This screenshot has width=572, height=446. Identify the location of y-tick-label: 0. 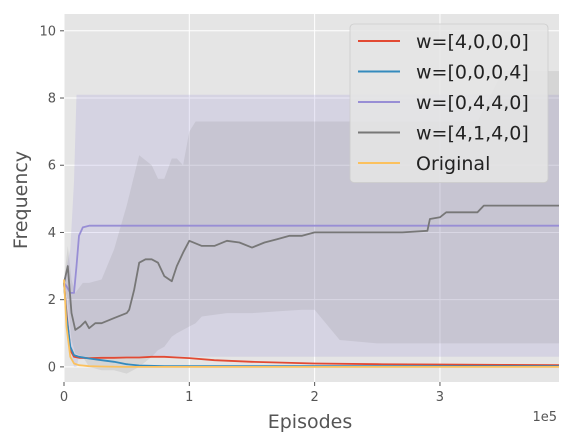
(52, 367).